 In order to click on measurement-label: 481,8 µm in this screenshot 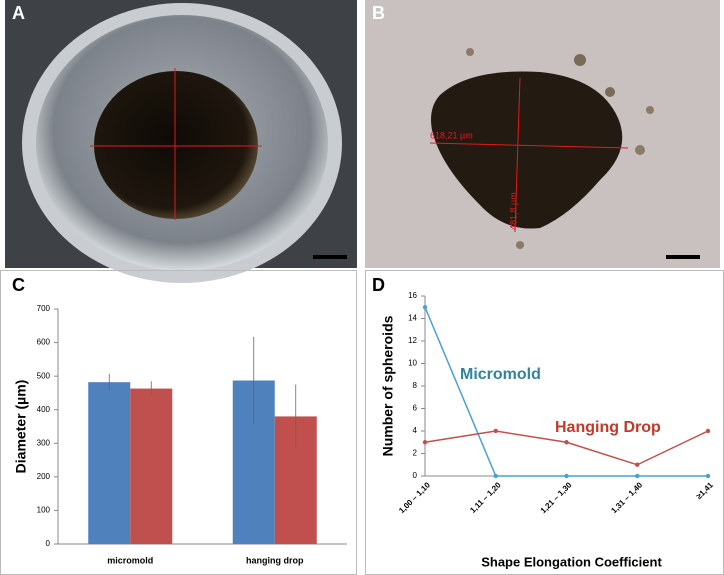, I will do `click(513, 211)`.